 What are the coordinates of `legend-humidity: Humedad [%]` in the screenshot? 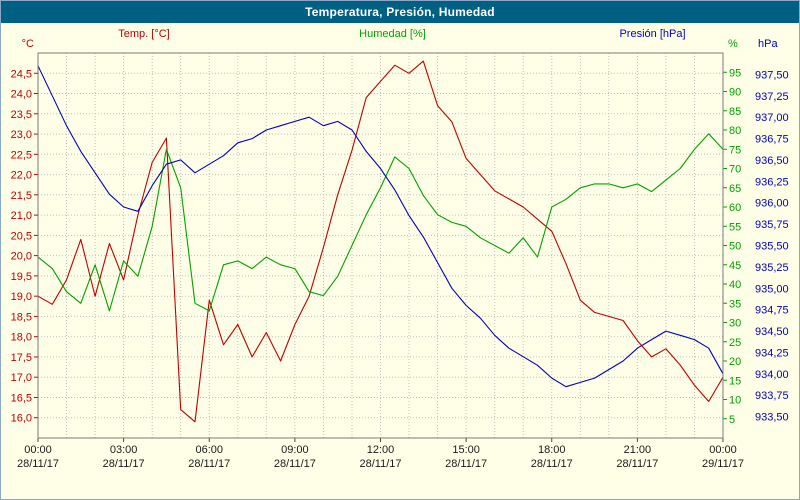 It's located at (392, 34).